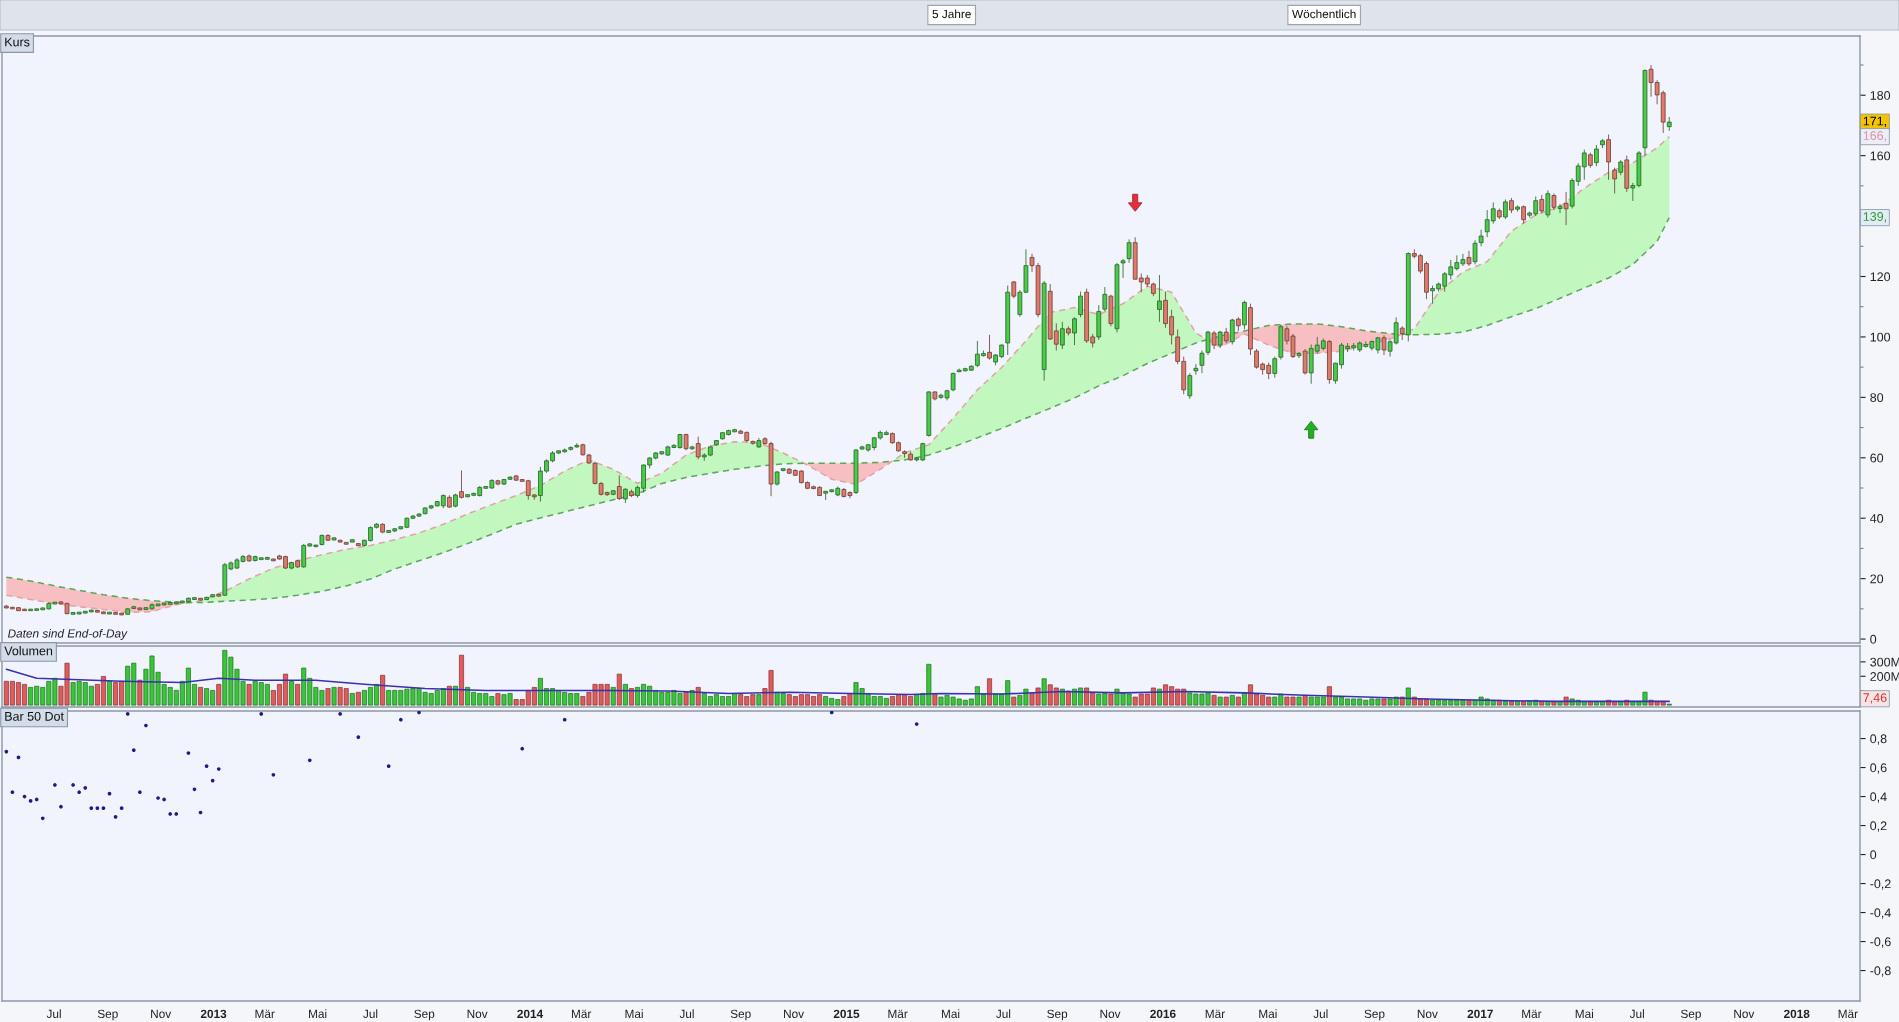  I want to click on y-tick-label: 80, so click(1877, 398).